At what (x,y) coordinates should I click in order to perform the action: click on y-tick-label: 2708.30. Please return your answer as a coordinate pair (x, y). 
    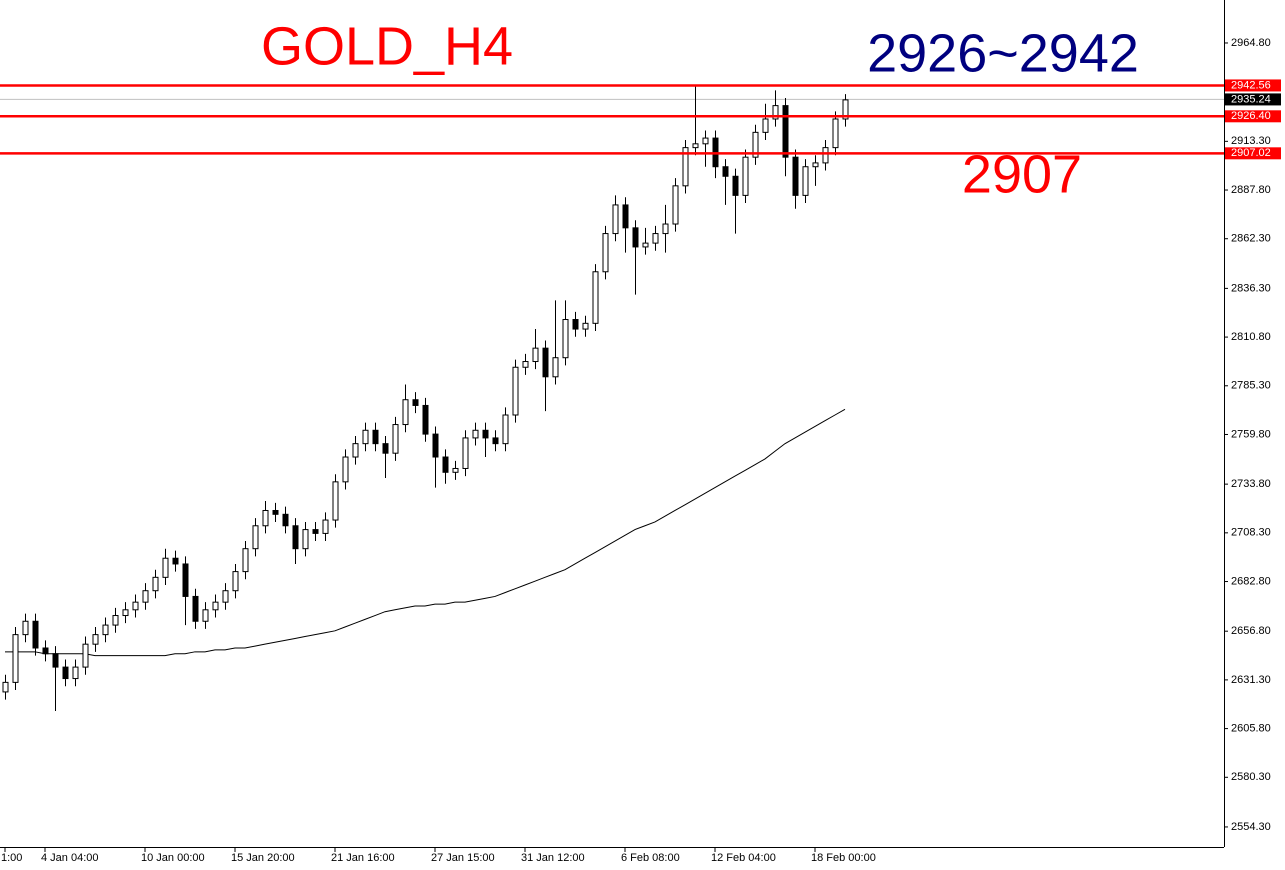
    Looking at the image, I should click on (1251, 533).